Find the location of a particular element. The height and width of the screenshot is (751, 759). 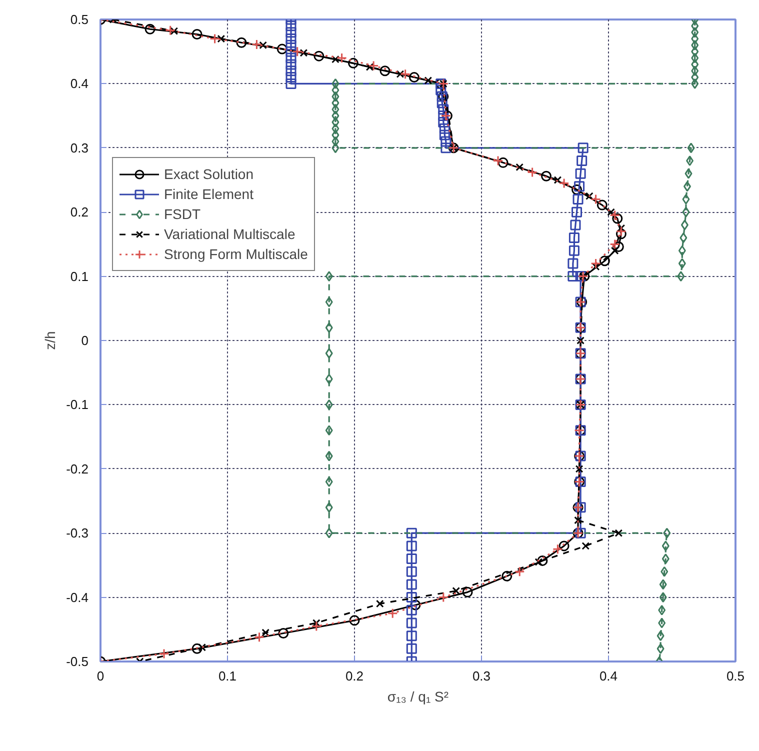

y-tick-label: 0.1 is located at coordinates (79, 276).